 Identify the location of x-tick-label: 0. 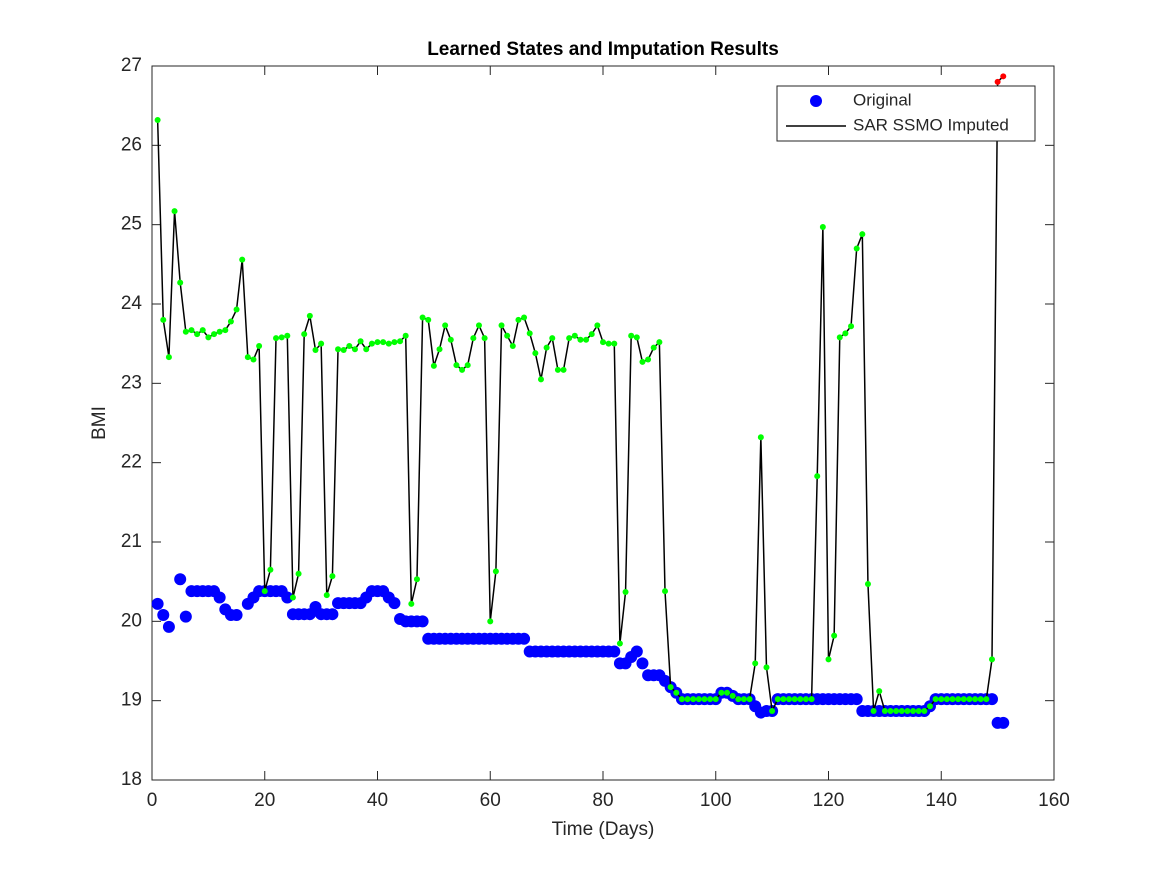
(152, 800).